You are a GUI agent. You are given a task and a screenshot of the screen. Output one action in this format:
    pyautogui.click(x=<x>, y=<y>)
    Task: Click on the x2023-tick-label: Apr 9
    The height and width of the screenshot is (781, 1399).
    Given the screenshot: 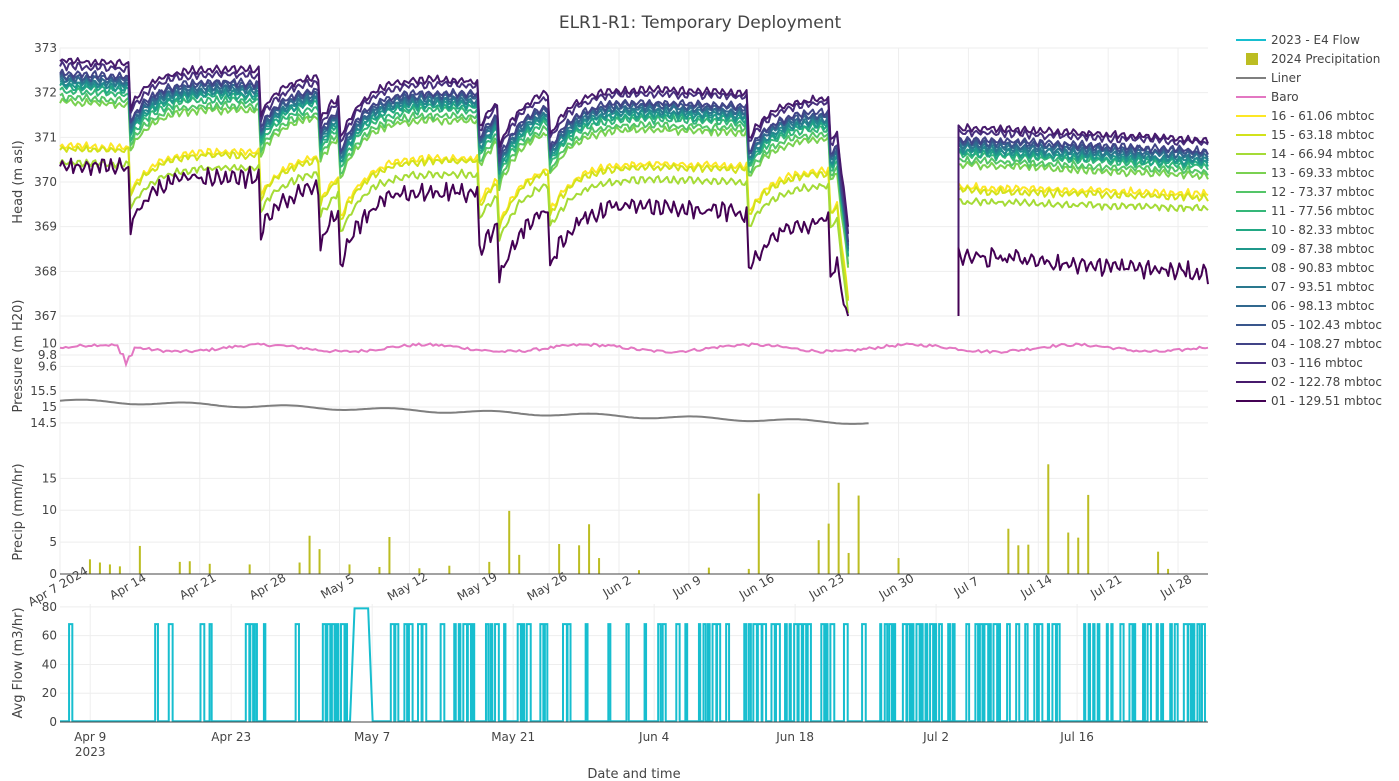 What is the action you would take?
    pyautogui.click(x=90, y=737)
    